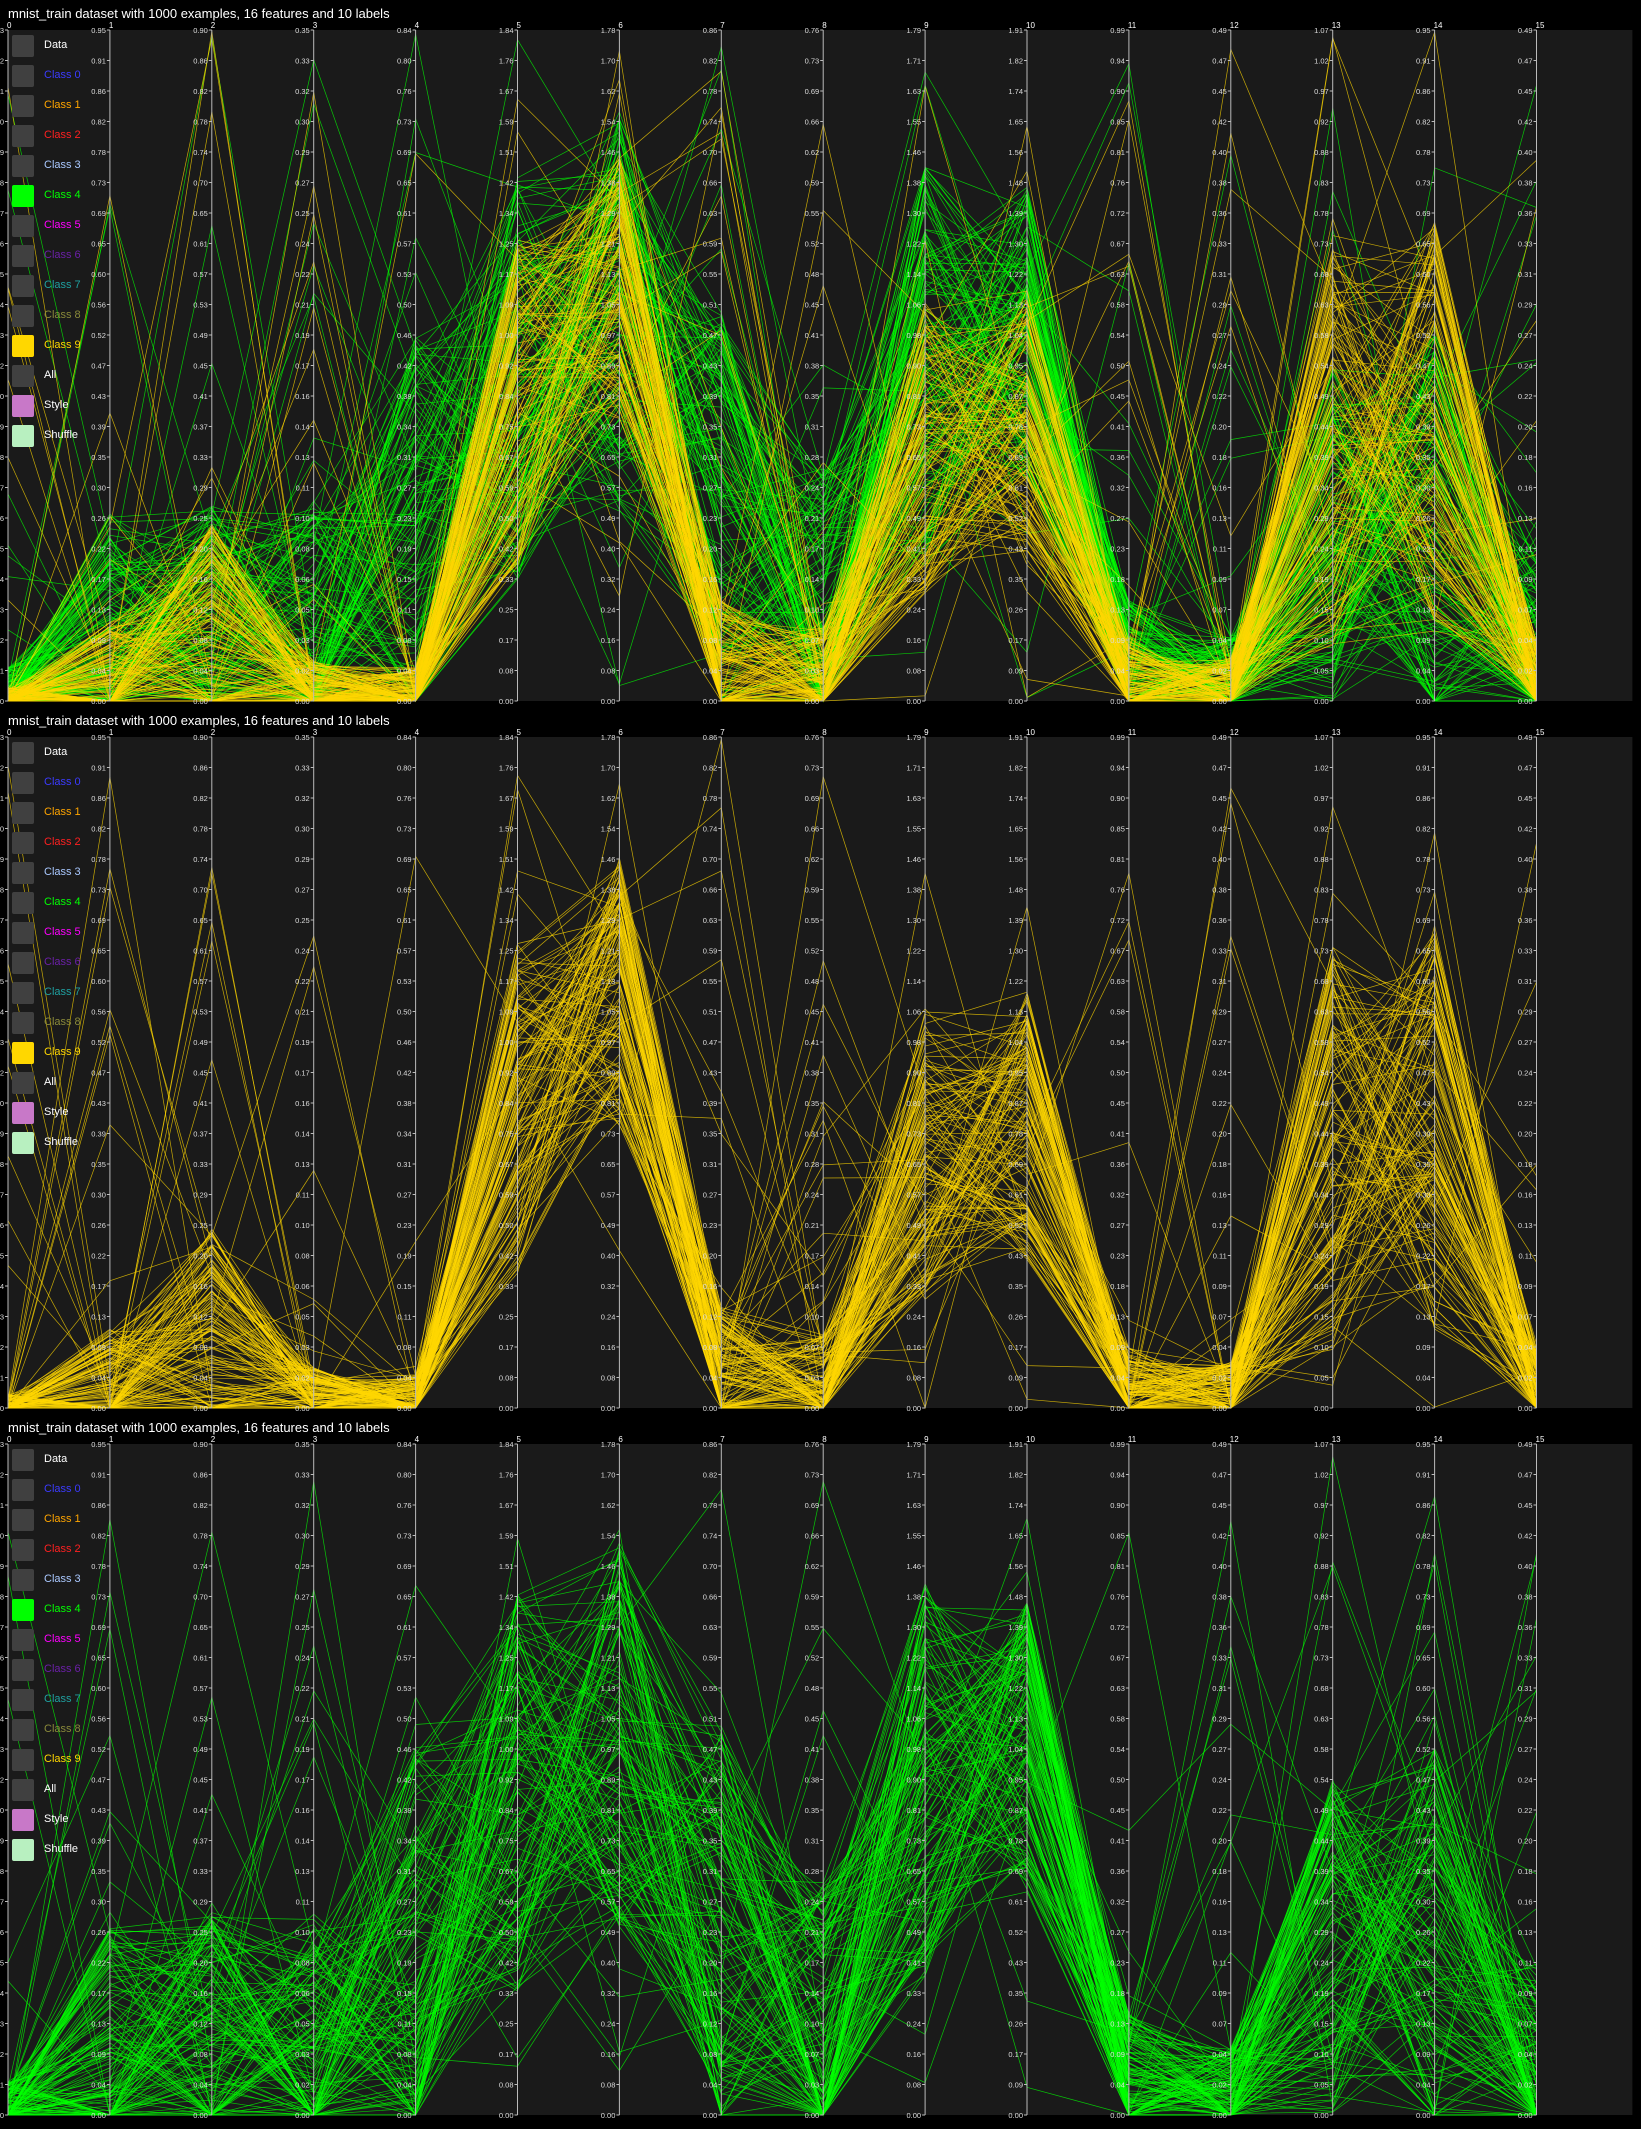 This screenshot has height=2129, width=1641. I want to click on tick-label: 0.35, so click(1015, 1286).